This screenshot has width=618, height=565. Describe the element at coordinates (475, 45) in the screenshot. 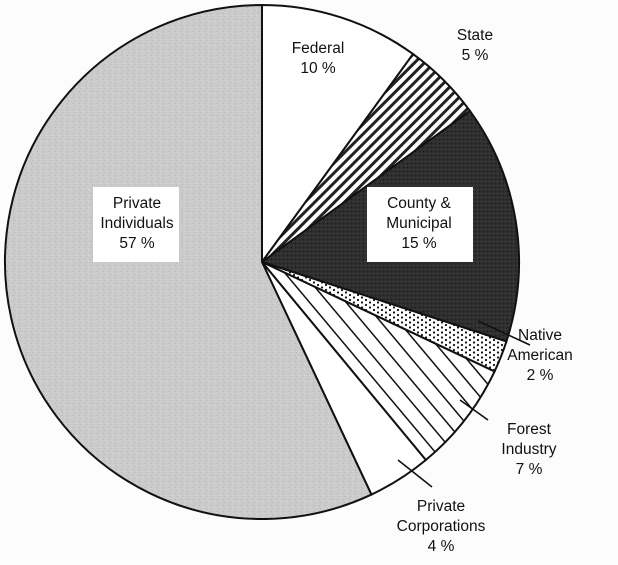

I see `slice-label: State 5 %` at that location.